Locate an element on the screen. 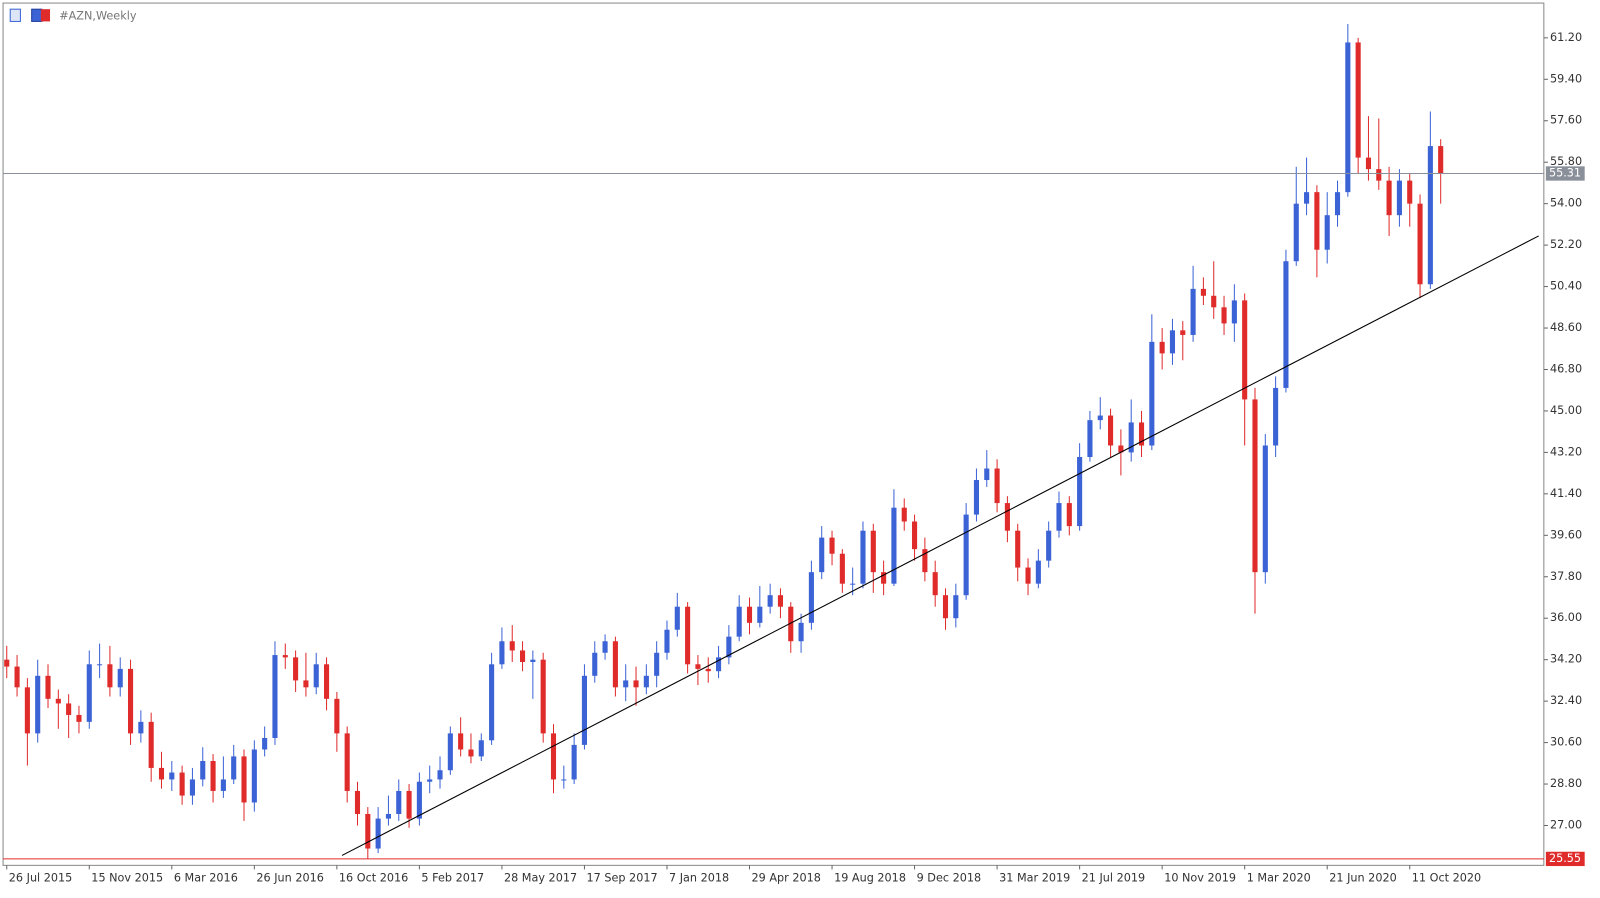  price-label-box is located at coordinates (1565, 859).